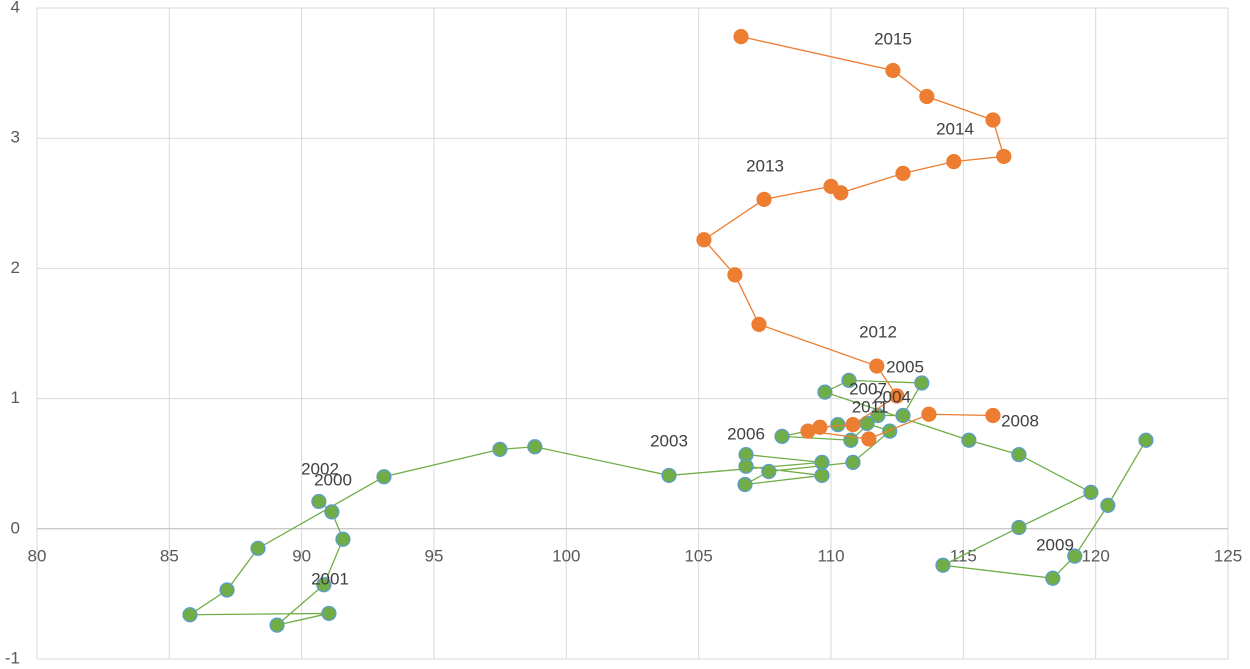 This screenshot has width=1250, height=669. Describe the element at coordinates (1095, 555) in the screenshot. I see `x-tick-label: 120` at that location.